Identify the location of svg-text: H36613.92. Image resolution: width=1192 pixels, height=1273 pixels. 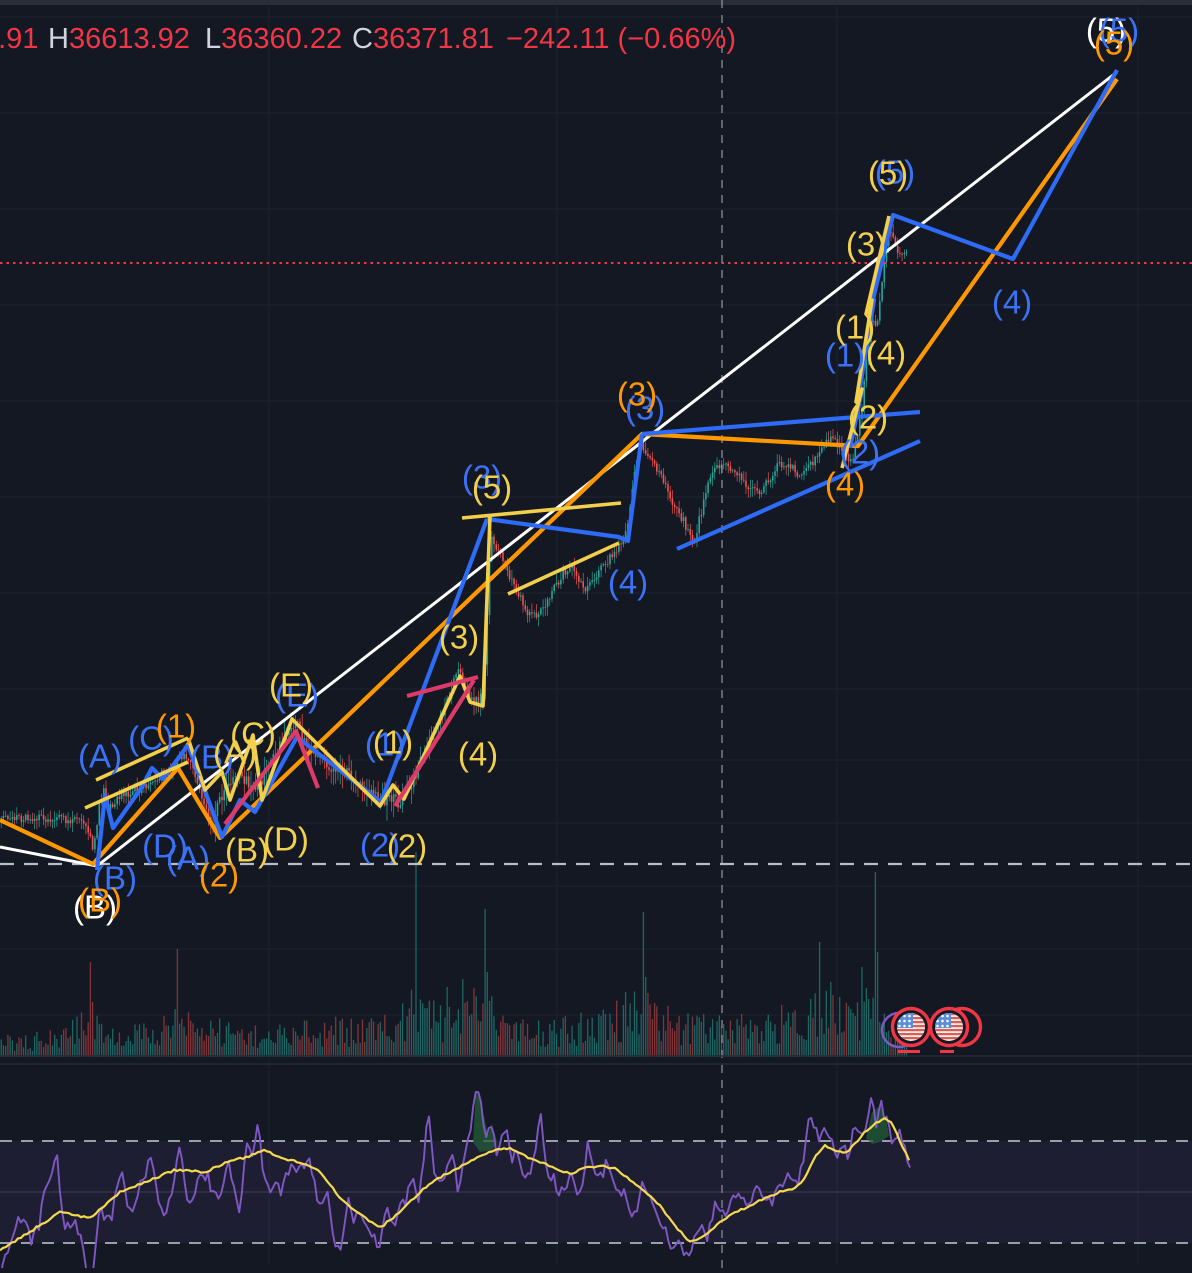
(119, 39).